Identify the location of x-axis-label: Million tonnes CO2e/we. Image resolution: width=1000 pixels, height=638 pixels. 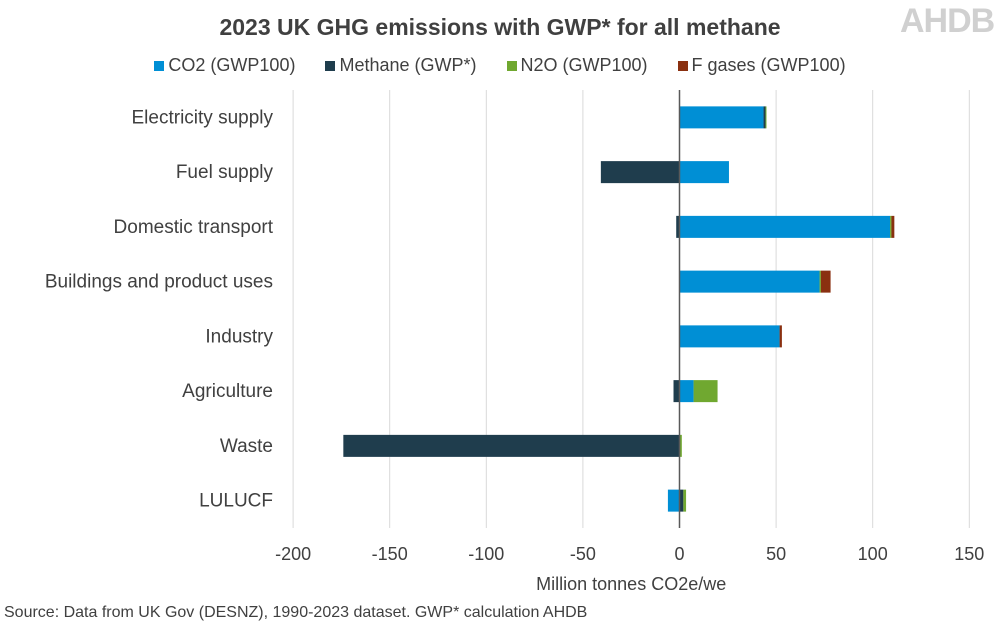
(631, 584).